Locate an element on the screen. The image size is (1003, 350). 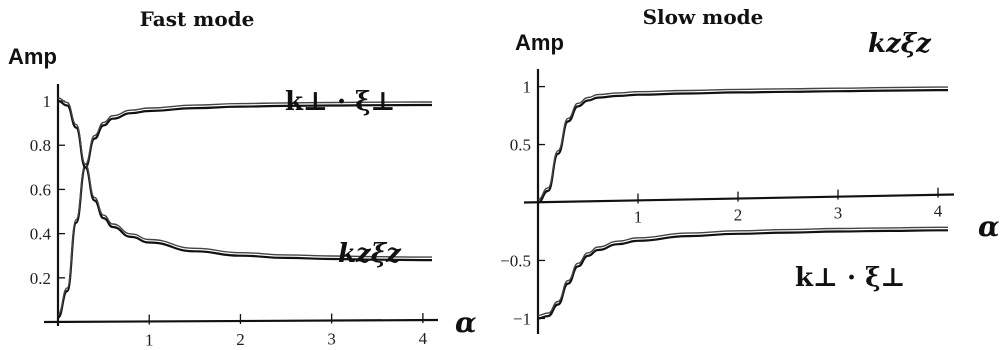
fast-mode-y-tick-label: 0.2 is located at coordinates (40, 278).